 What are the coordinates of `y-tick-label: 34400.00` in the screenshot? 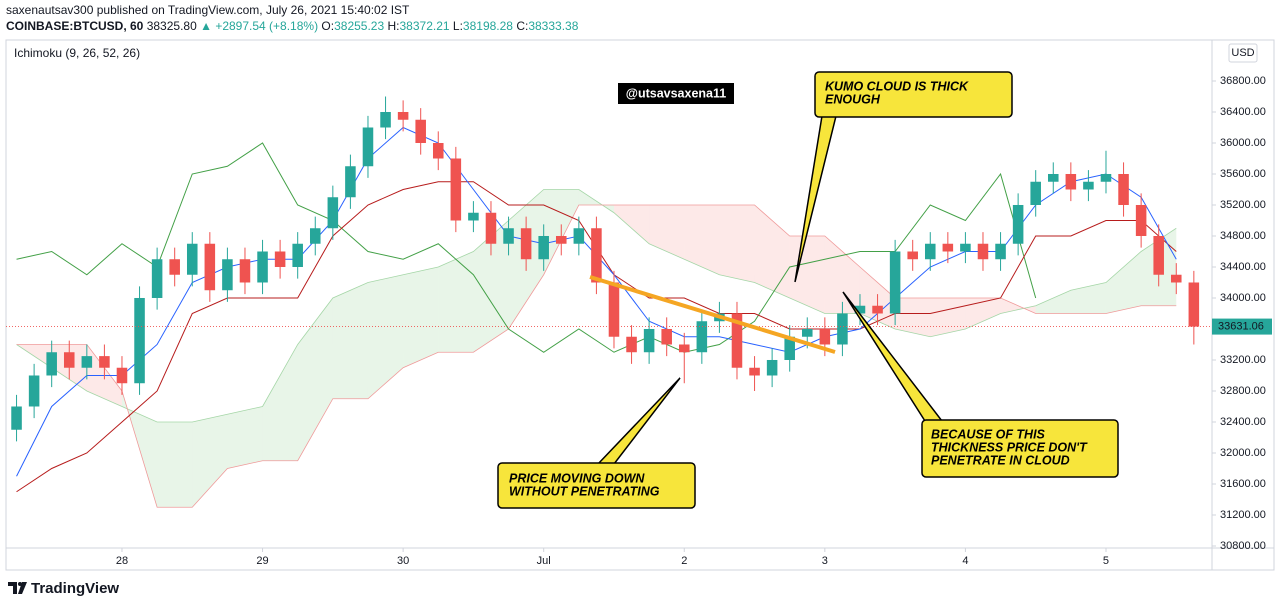 It's located at (1243, 267).